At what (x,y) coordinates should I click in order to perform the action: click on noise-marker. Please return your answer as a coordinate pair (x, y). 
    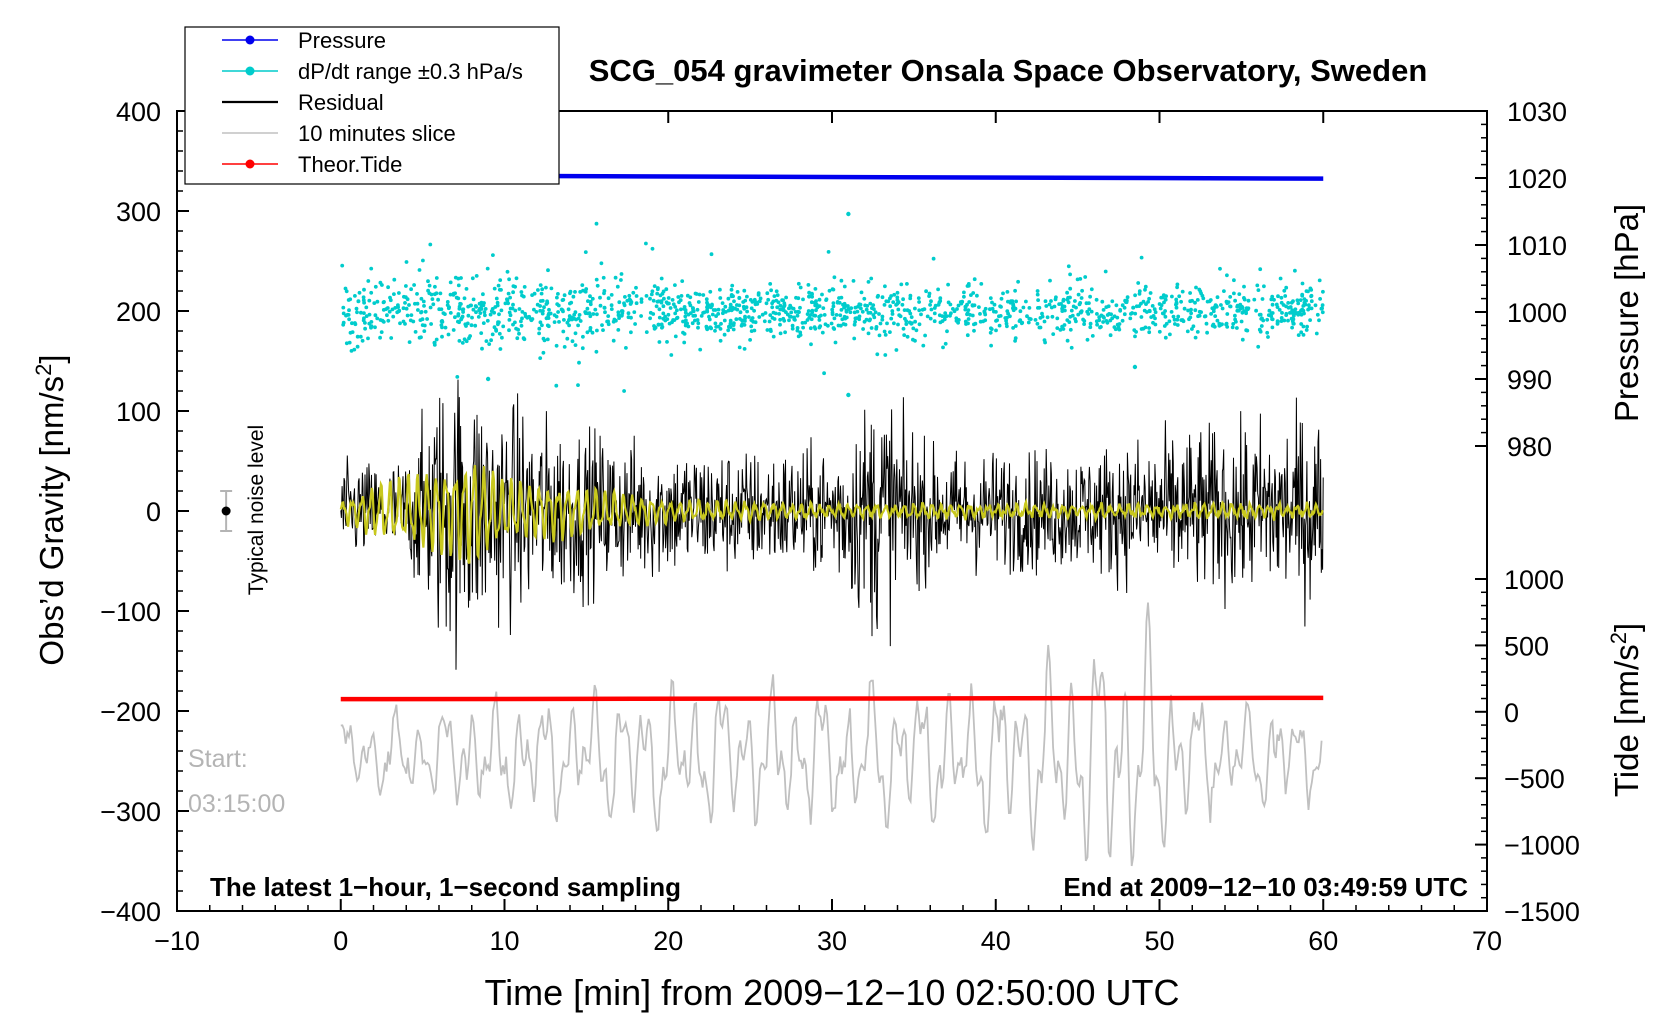
    Looking at the image, I should click on (226, 511).